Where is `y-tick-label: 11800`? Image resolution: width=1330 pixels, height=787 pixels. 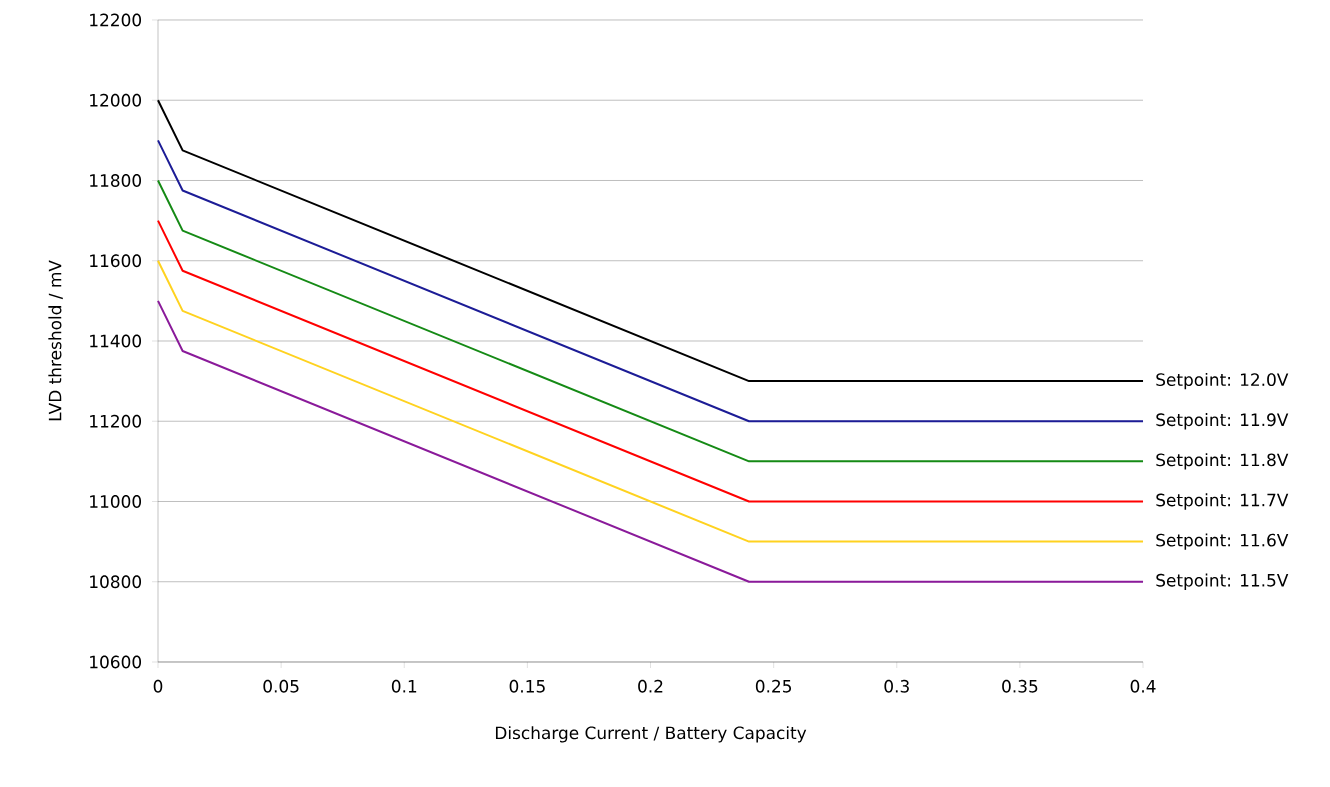
y-tick-label: 11800 is located at coordinates (116, 180).